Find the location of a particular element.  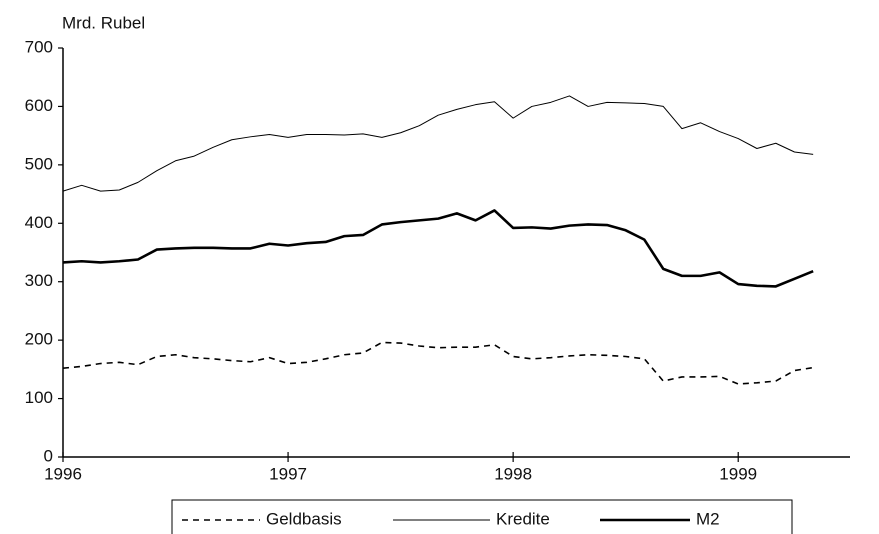

x-tick-label: 1997 is located at coordinates (288, 473).